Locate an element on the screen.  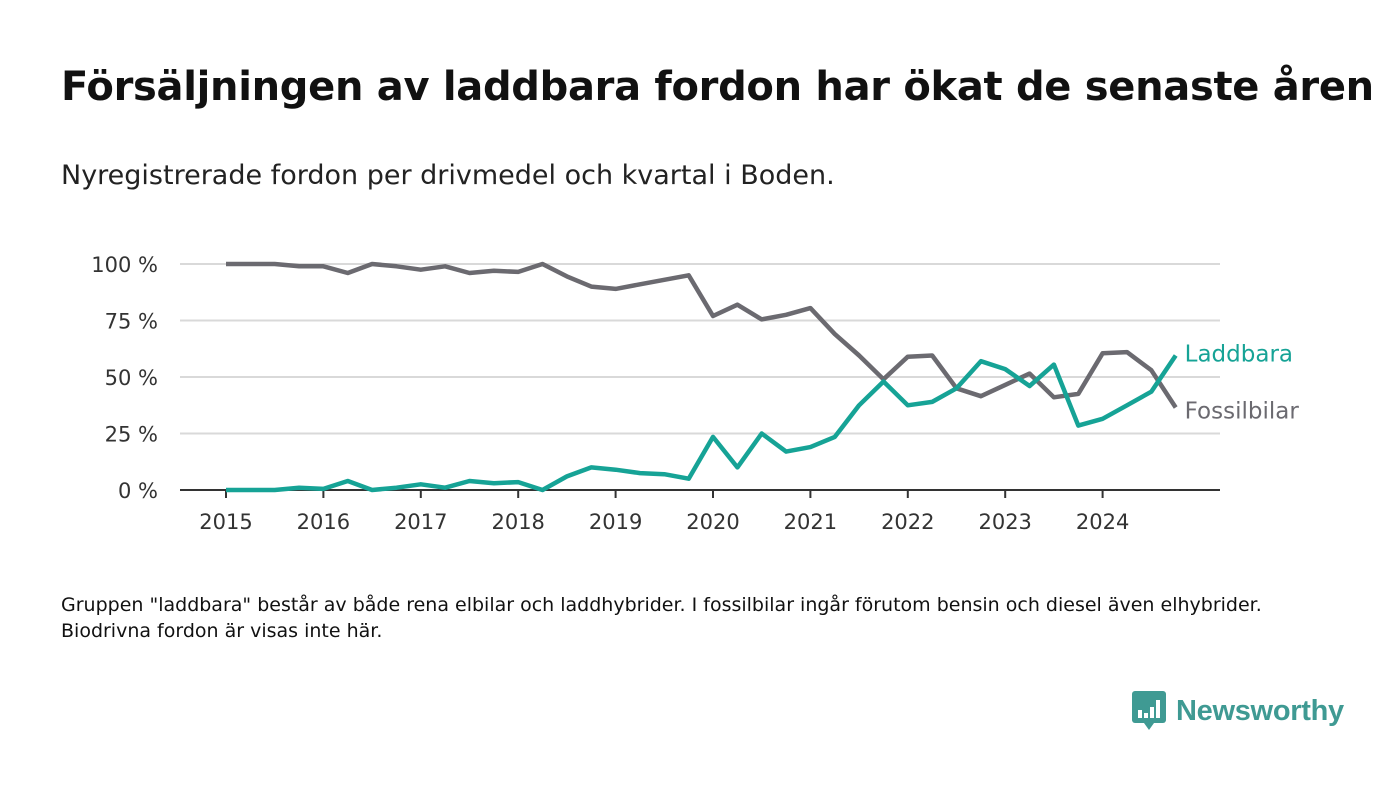
y-axis: 0 % 25 % 50 % 75 % 100 % is located at coordinates (124, 378).